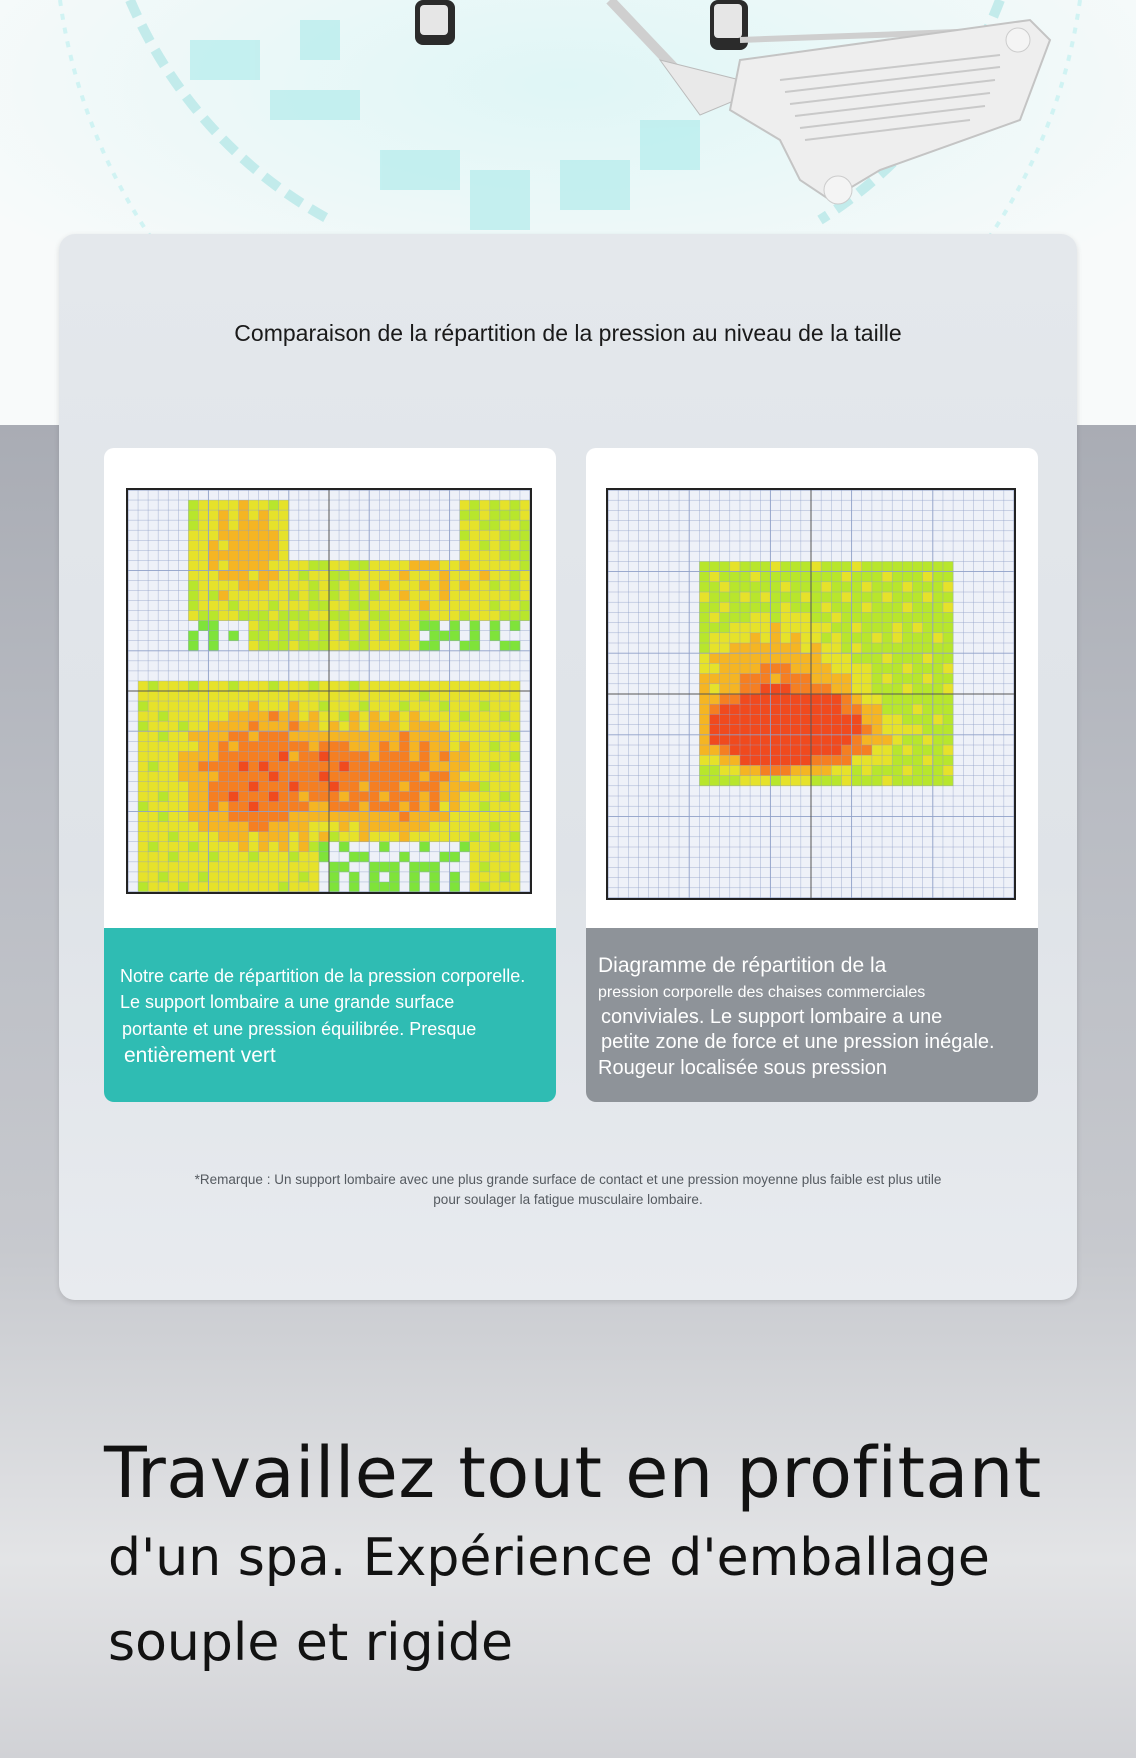 This screenshot has width=1136, height=1758. Describe the element at coordinates (573, 1473) in the screenshot. I see `headline-line-1: Travaillez tout en profitant` at that location.